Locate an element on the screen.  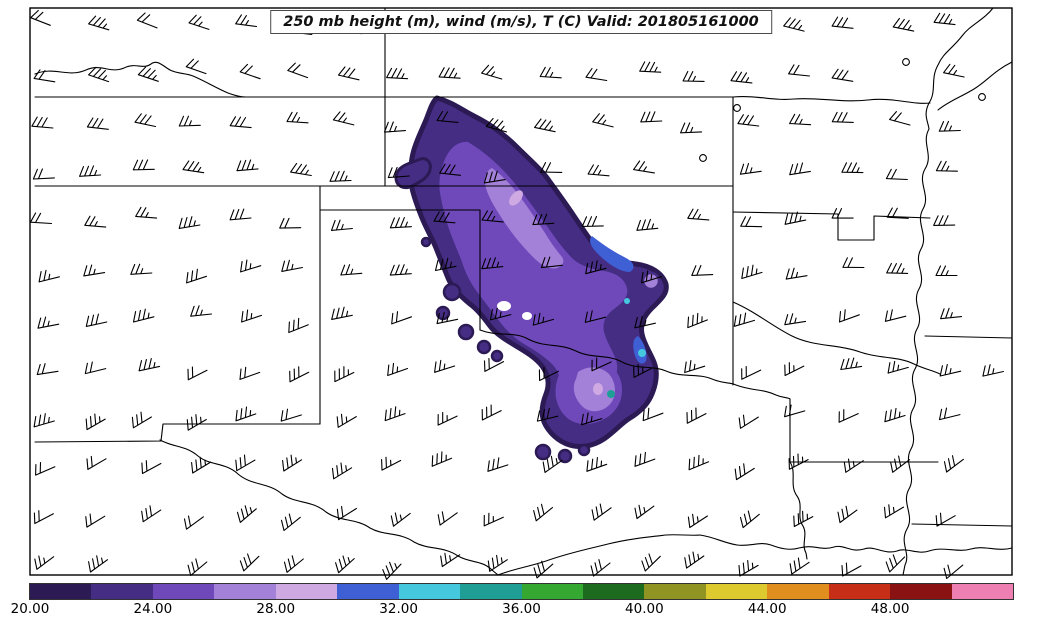
contour-fill-30-strip is located at coordinates (612, 254).